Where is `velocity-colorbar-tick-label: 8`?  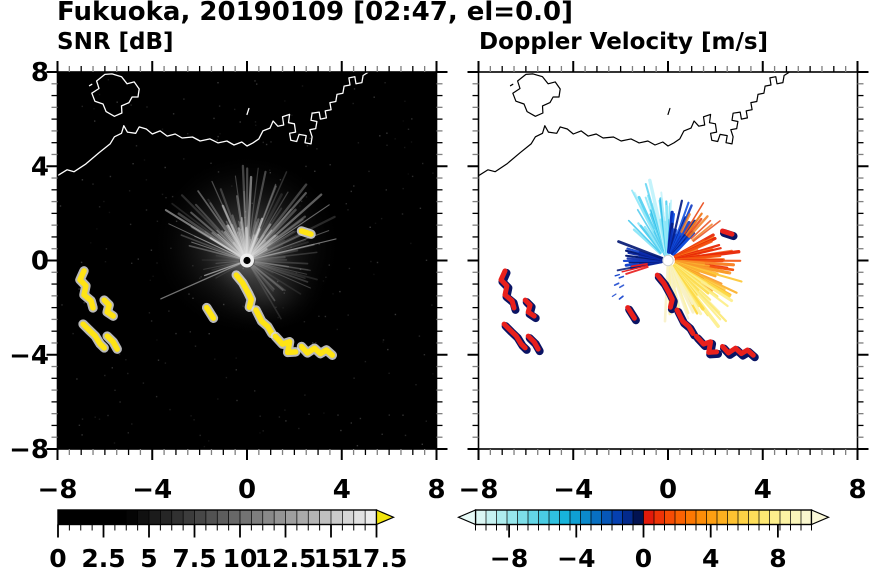
velocity-colorbar-tick-label: 8 is located at coordinates (777, 557).